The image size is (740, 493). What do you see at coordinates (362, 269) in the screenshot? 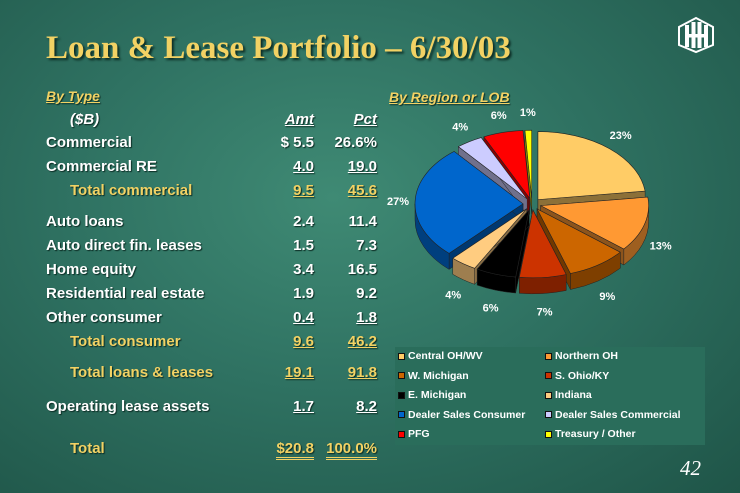
I see `row-percent: 16.5` at bounding box center [362, 269].